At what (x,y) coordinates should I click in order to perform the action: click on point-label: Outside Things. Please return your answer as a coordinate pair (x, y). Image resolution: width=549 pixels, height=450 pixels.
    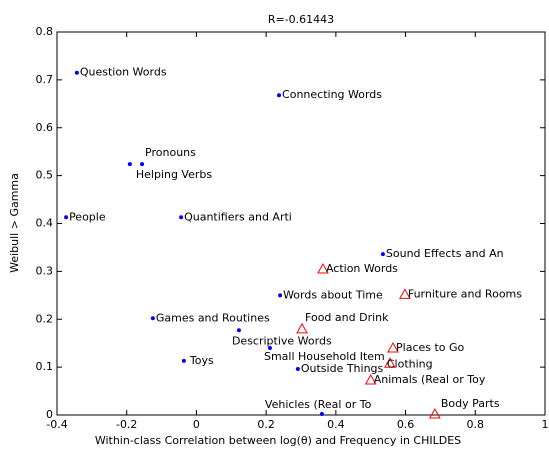
    Looking at the image, I should click on (342, 368).